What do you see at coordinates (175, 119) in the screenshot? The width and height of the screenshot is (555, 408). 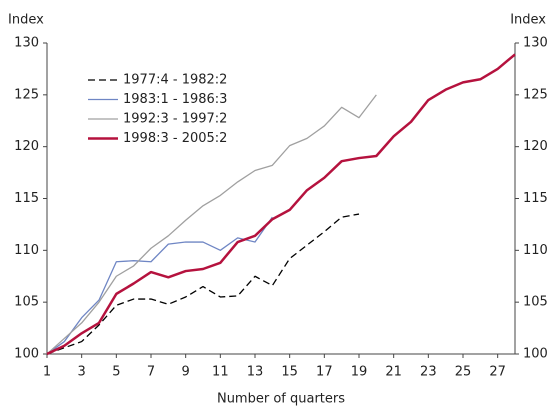 I see `legend-label: 1992:3 - 1997:2` at bounding box center [175, 119].